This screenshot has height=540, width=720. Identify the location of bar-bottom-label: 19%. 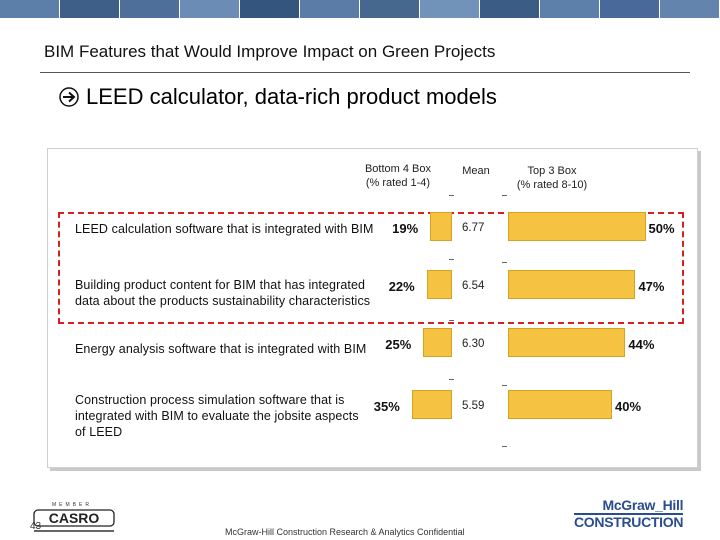
(405, 228).